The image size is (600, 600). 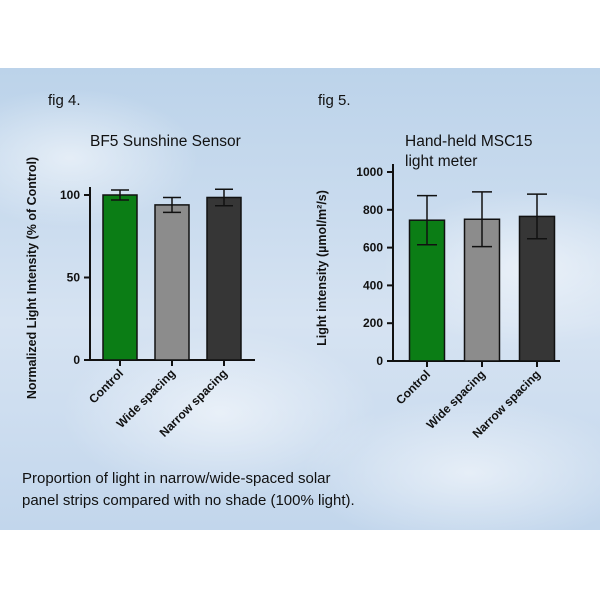 What do you see at coordinates (76, 360) in the screenshot?
I see `chart1-y-tick-label: 0` at bounding box center [76, 360].